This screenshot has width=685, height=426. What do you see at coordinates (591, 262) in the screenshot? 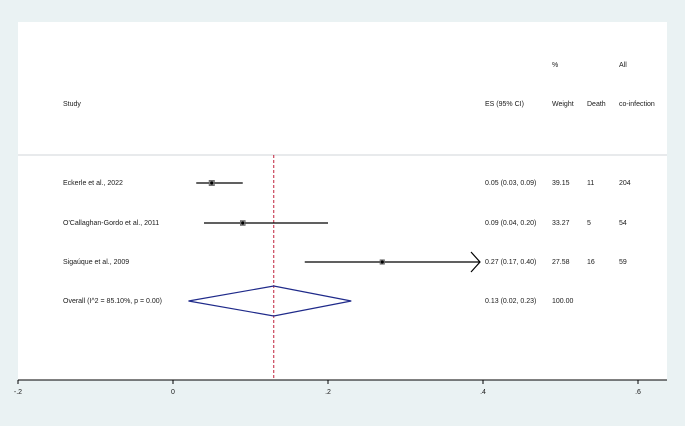
I see `death-count: 16` at bounding box center [591, 262].